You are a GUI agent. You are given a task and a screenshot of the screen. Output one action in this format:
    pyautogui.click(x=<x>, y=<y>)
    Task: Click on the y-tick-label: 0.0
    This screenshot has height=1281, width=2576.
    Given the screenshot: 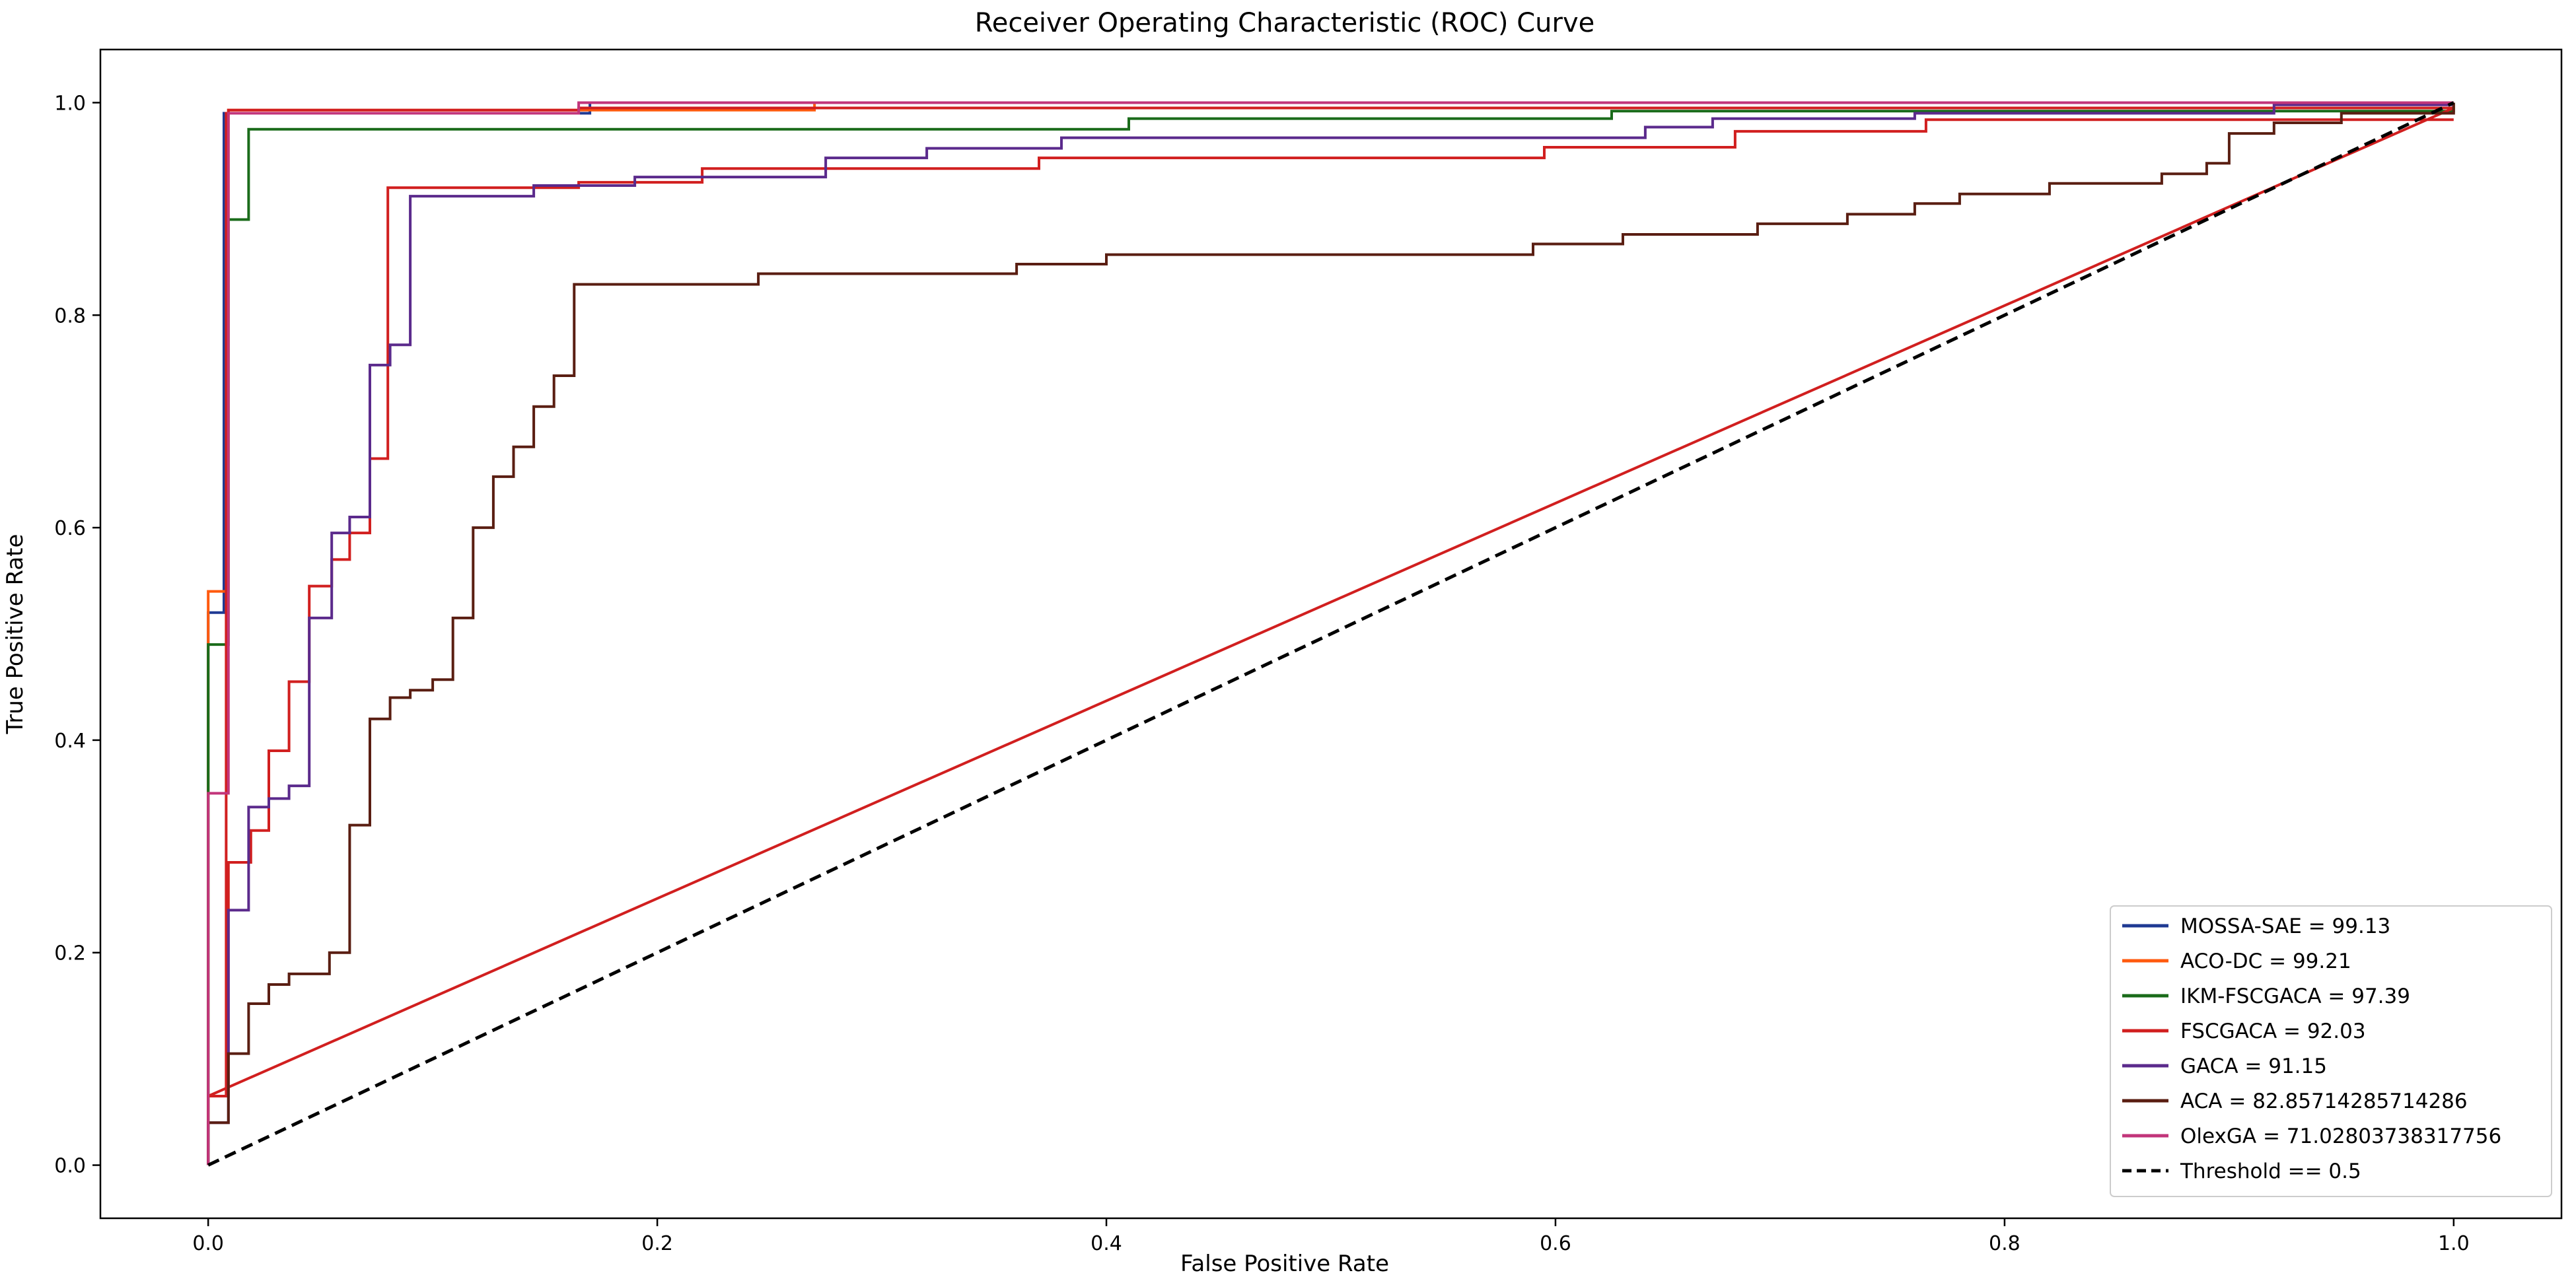 What is the action you would take?
    pyautogui.click(x=70, y=1166)
    